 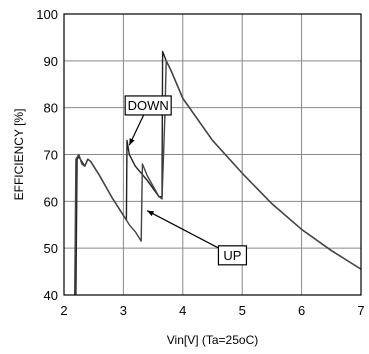 I want to click on y-tick-labels: 40 50 60 70 80 90 100, so click(x=47, y=155).